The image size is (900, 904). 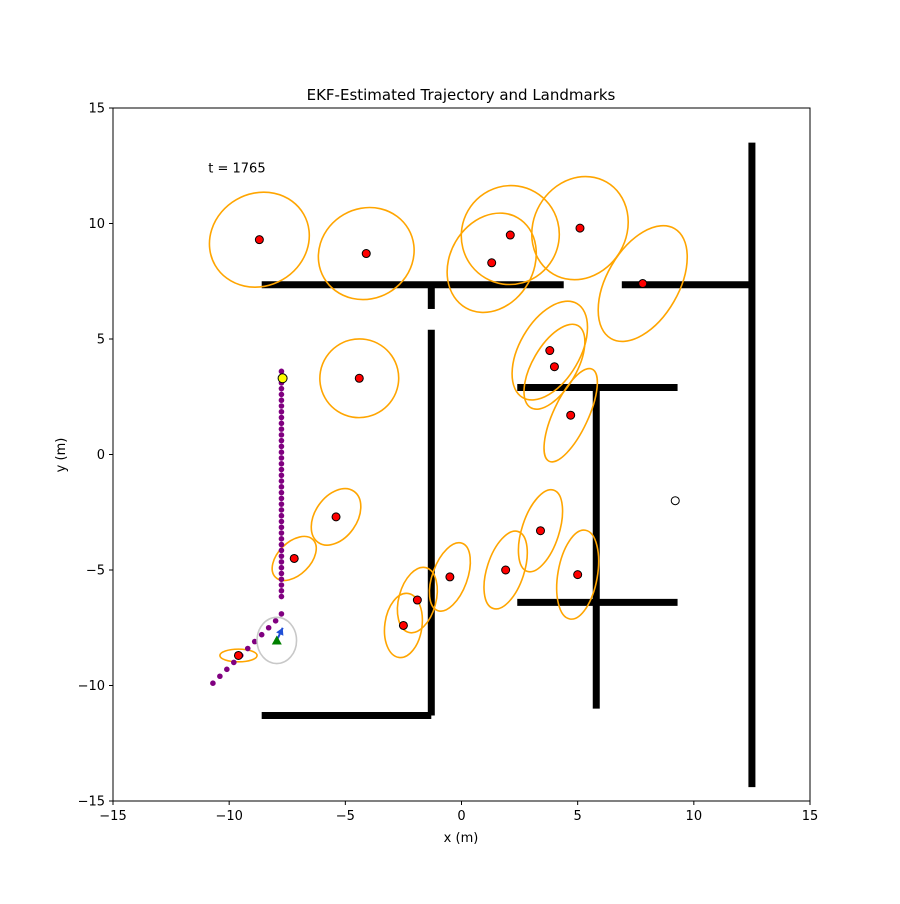 I want to click on y-tick-label-3: 0, so click(x=101, y=455).